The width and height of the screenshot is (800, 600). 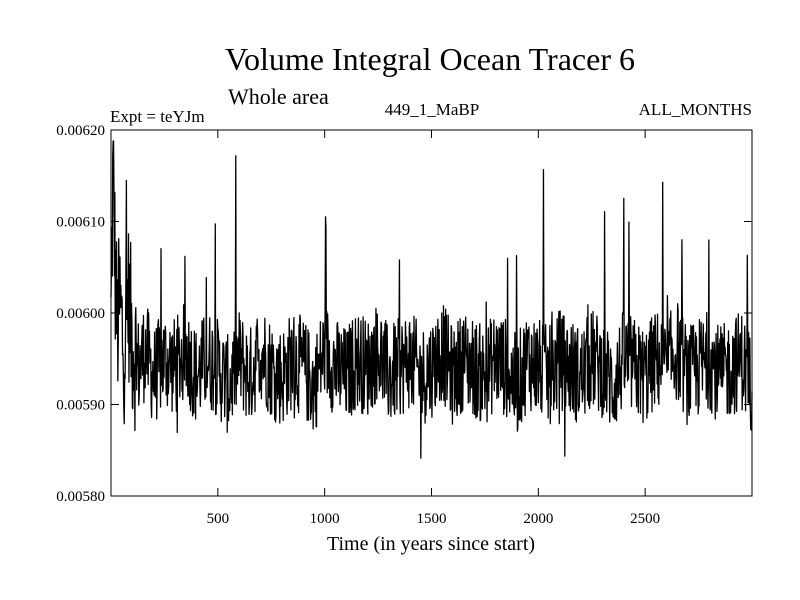 What do you see at coordinates (432, 519) in the screenshot?
I see `x-tick-label: 1500` at bounding box center [432, 519].